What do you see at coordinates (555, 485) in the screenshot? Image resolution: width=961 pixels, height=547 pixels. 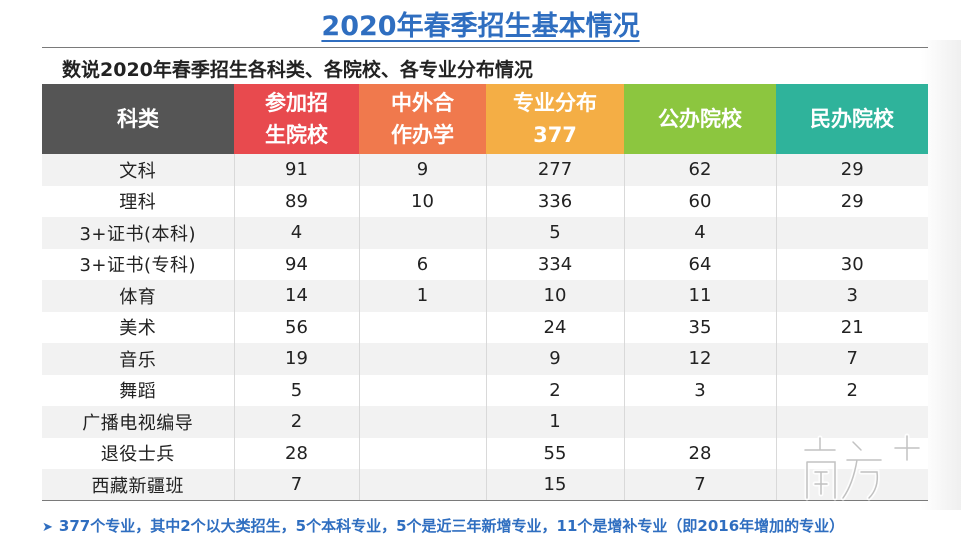 I see `value-cell: 15` at bounding box center [555, 485].